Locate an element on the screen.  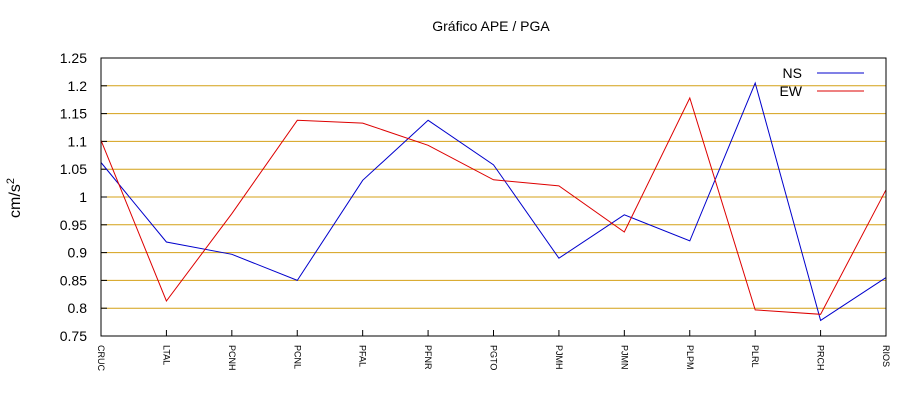
y-tick-label: 0.8 is located at coordinates (78, 308).